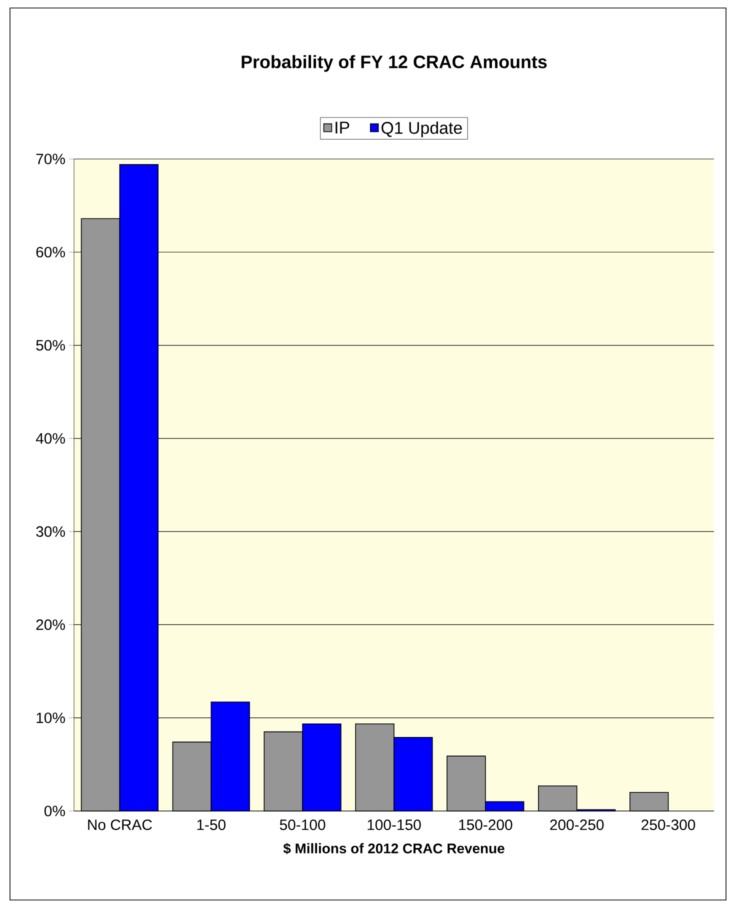 The height and width of the screenshot is (906, 729). I want to click on y-tick-label: 20%, so click(50, 624).